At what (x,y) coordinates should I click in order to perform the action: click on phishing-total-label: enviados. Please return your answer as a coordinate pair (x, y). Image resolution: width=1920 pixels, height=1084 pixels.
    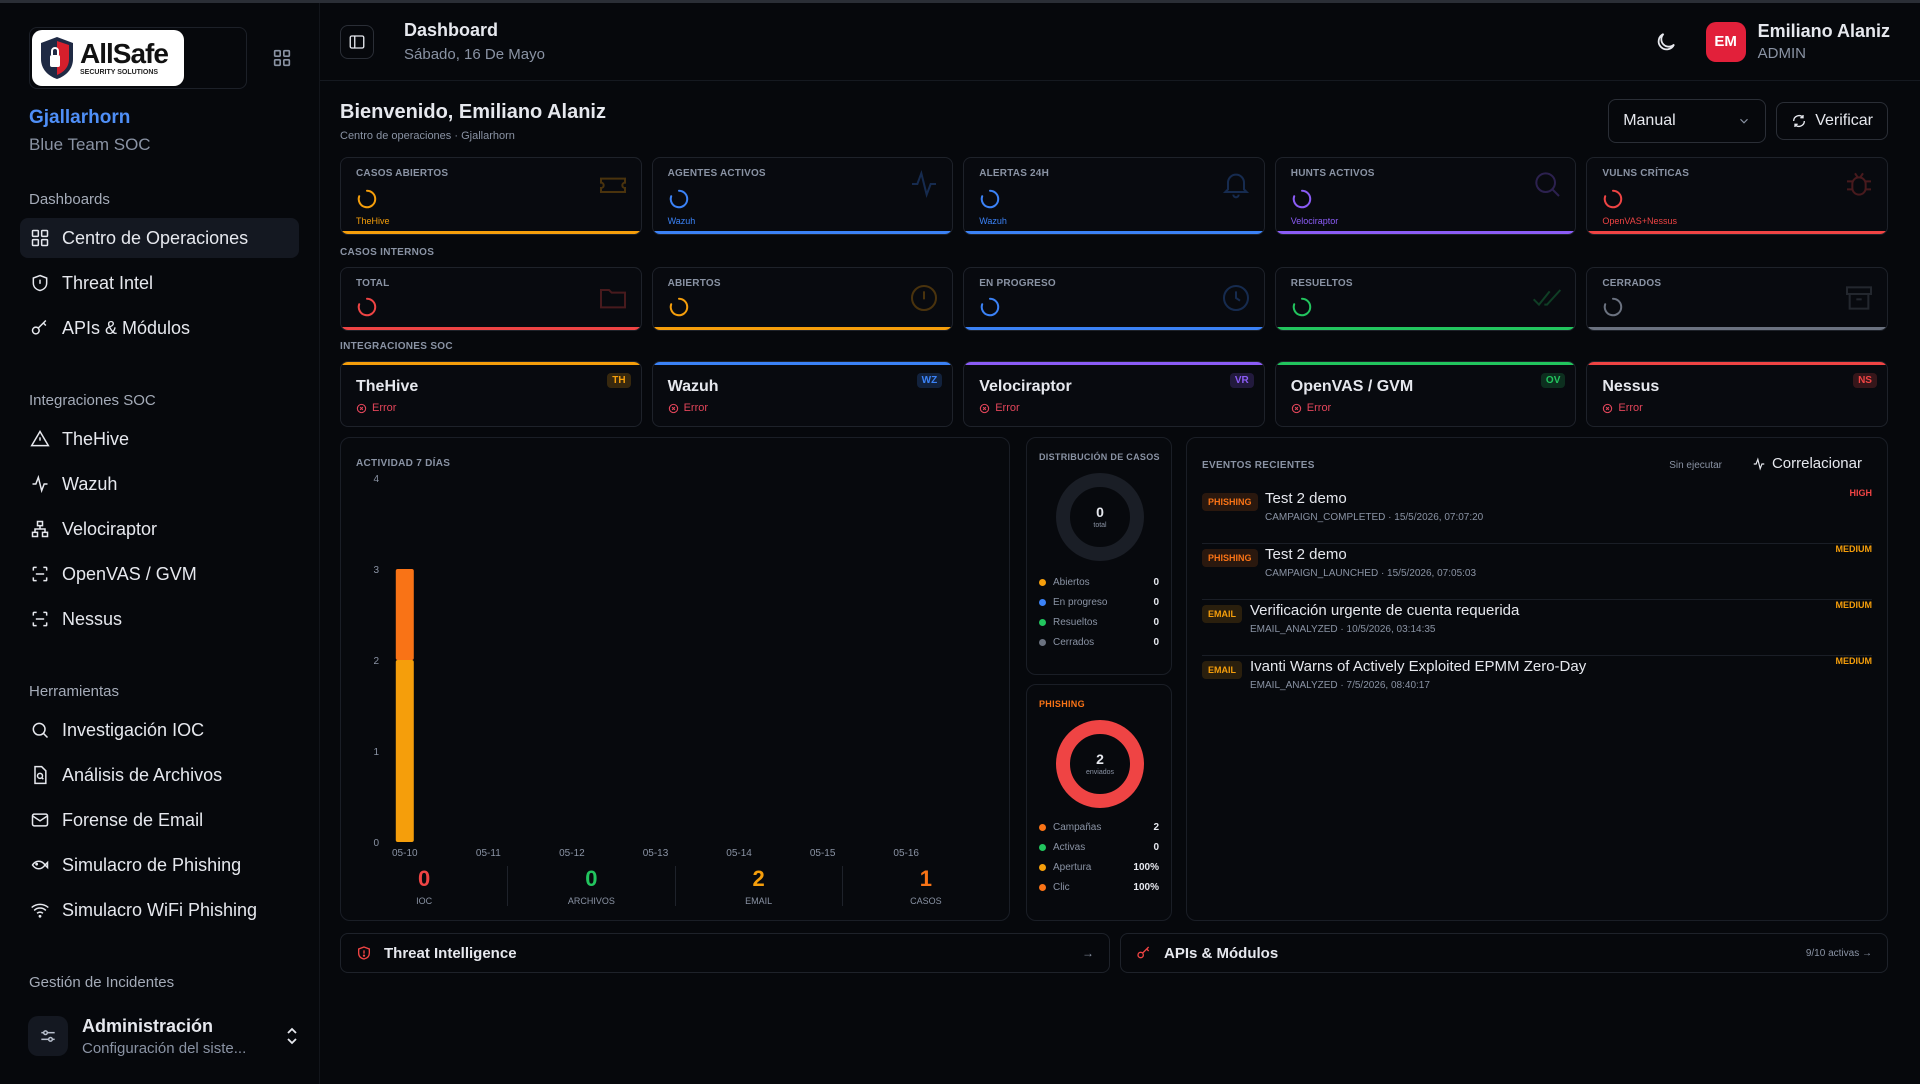
    Looking at the image, I should click on (1100, 772).